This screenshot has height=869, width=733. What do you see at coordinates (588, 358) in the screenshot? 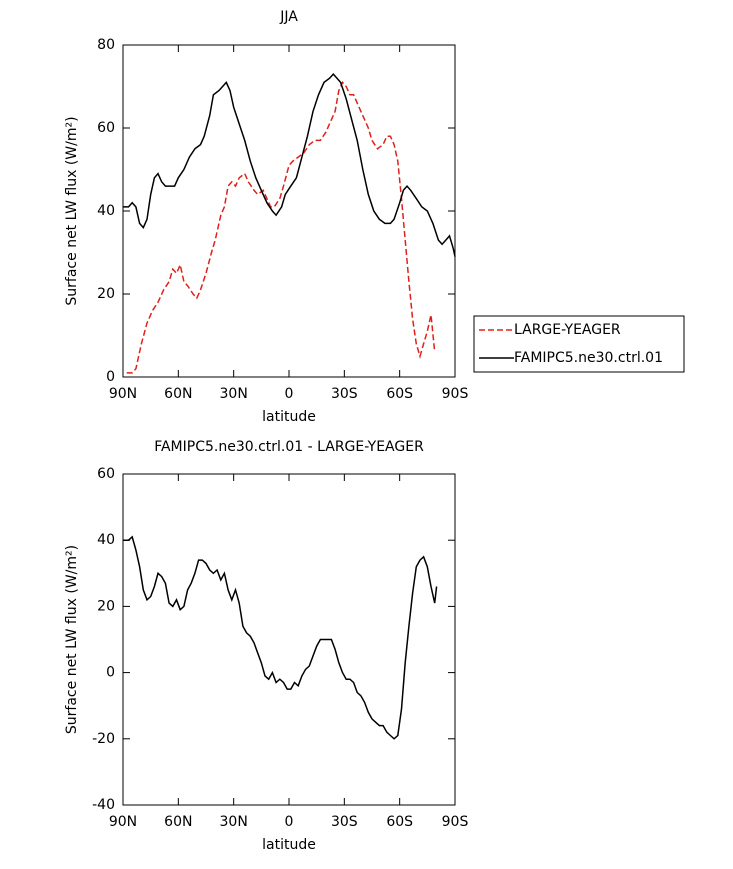
I see `legend-label: FAMIPC5.ne30.ctrl.01` at bounding box center [588, 358].